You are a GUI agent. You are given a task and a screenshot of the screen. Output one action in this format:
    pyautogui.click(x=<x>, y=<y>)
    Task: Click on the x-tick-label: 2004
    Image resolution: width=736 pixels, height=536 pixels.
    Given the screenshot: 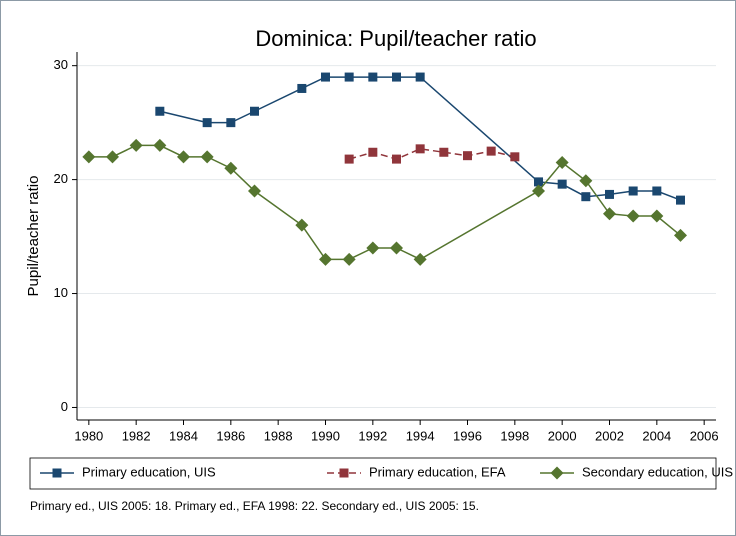 What is the action you would take?
    pyautogui.click(x=656, y=435)
    